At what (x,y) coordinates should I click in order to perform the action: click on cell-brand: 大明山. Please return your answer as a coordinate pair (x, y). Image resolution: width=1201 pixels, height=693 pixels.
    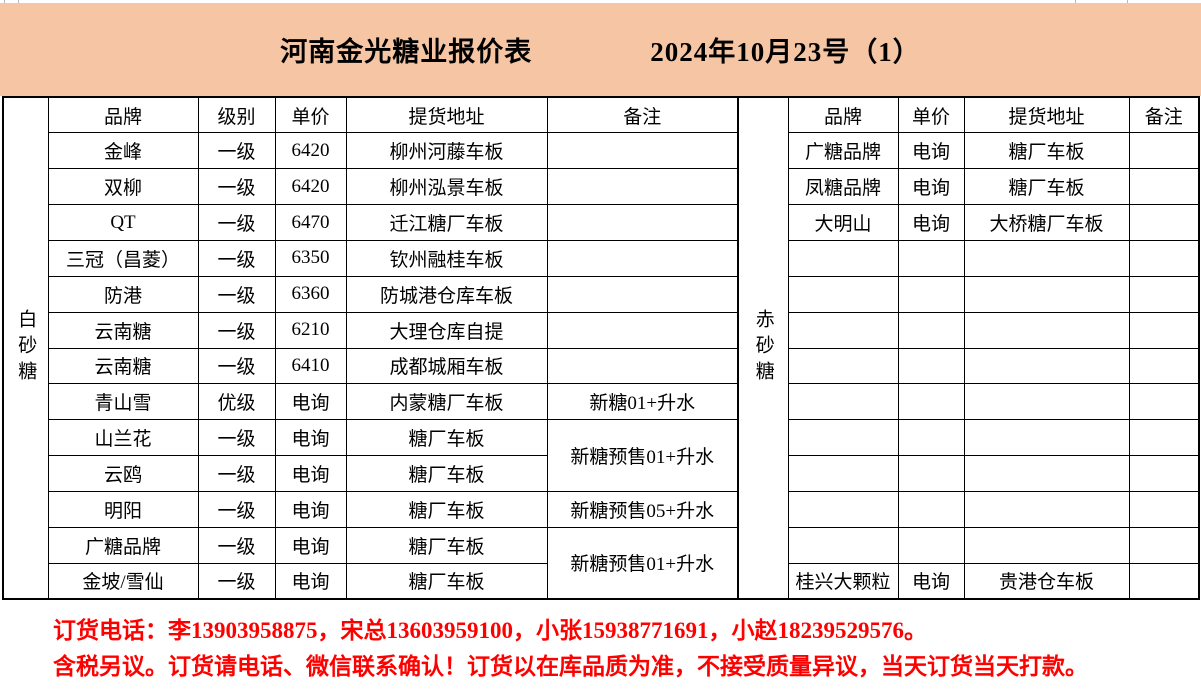
    Looking at the image, I should click on (843, 222).